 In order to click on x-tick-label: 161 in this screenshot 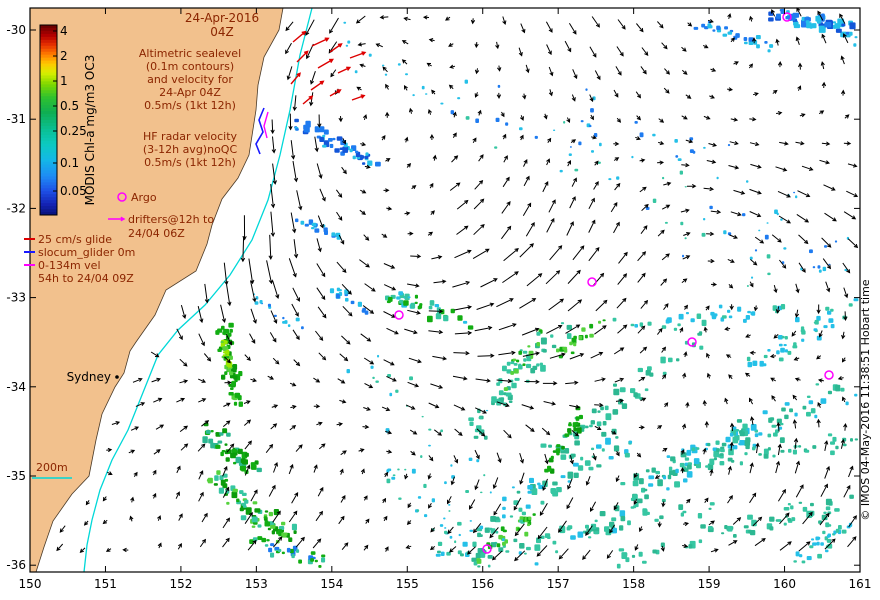, I will do `click(860, 584)`.